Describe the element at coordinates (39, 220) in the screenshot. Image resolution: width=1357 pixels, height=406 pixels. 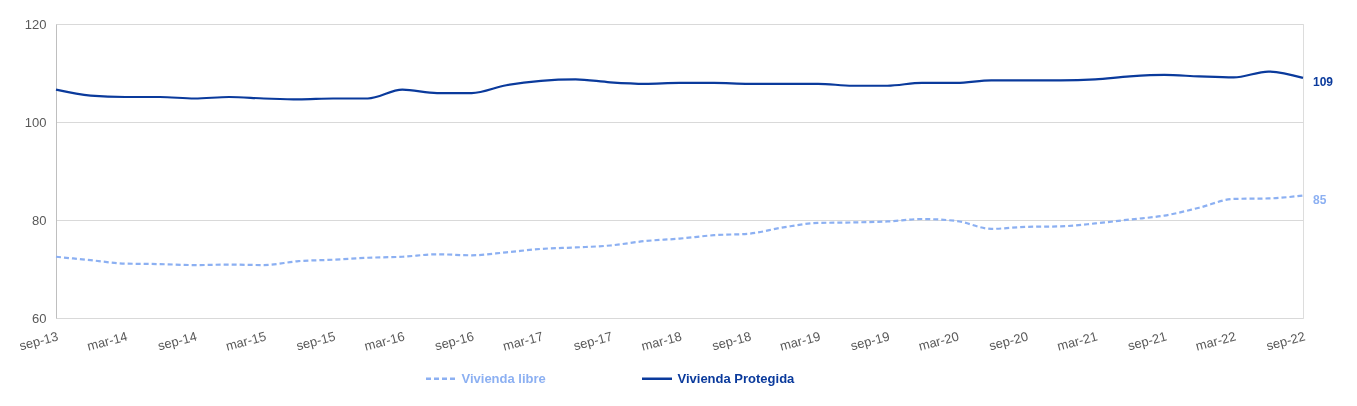
I see `y-tick-label: 80` at that location.